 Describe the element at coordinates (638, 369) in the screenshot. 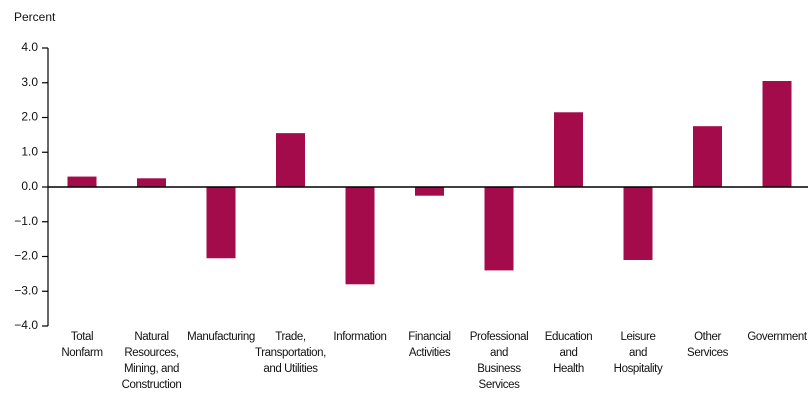

I see `x-tick-label: Hospitality` at that location.